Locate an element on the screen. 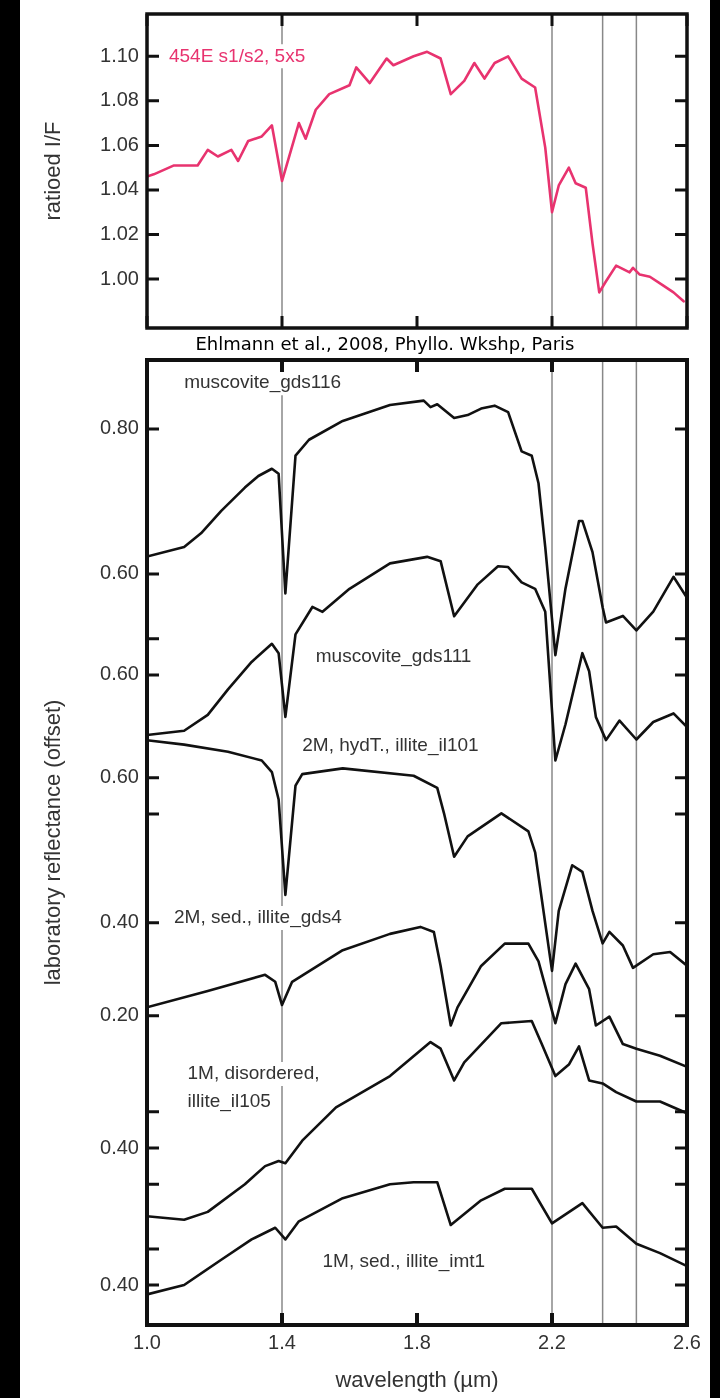 Image resolution: width=720 pixels, height=1398 pixels. y-tick-label: 0.60 is located at coordinates (119, 572).